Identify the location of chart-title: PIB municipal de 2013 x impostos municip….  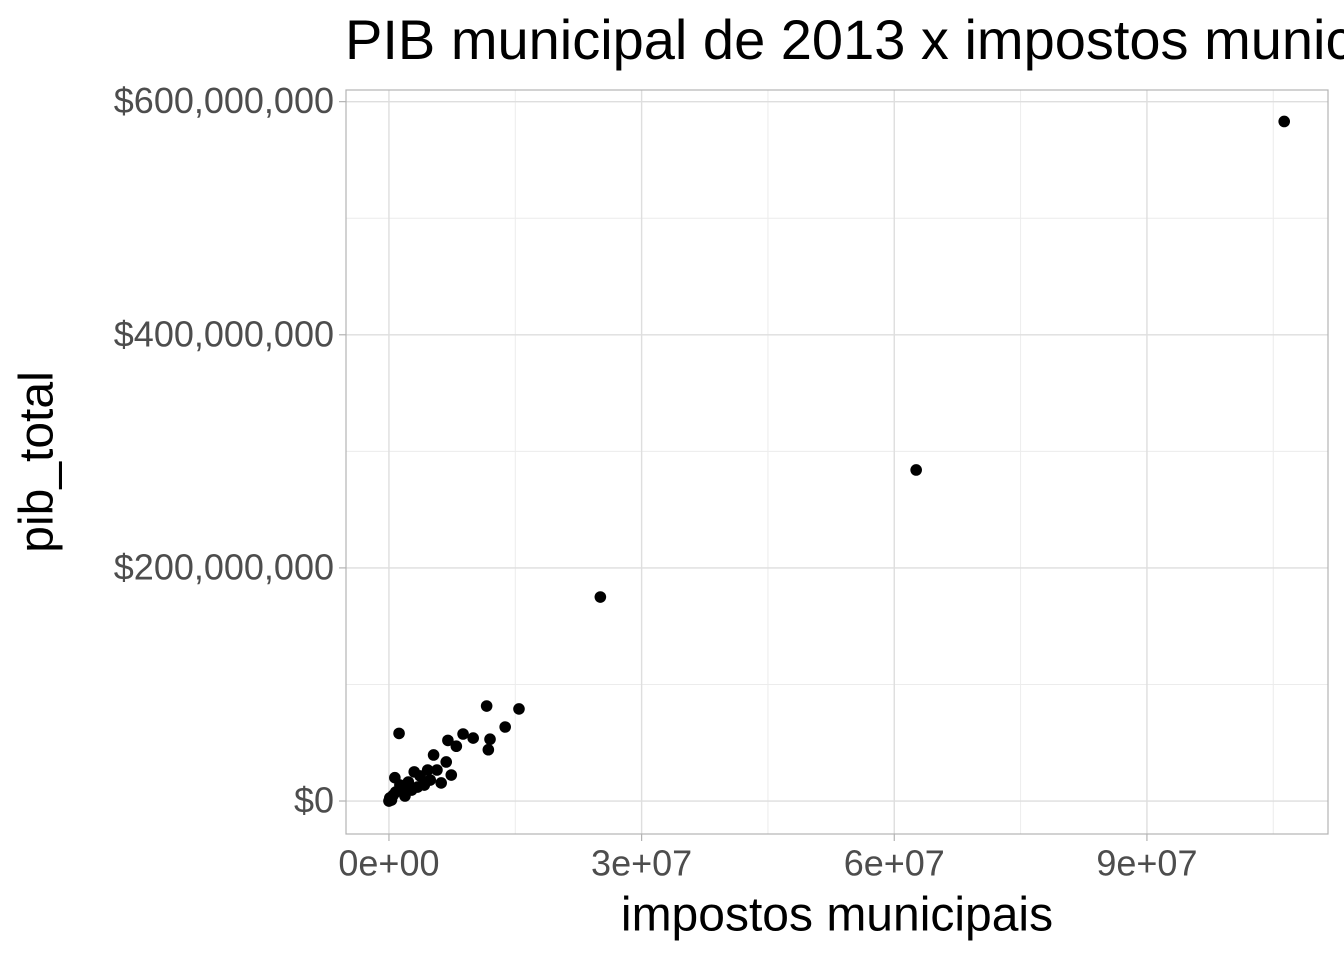
(844, 39).